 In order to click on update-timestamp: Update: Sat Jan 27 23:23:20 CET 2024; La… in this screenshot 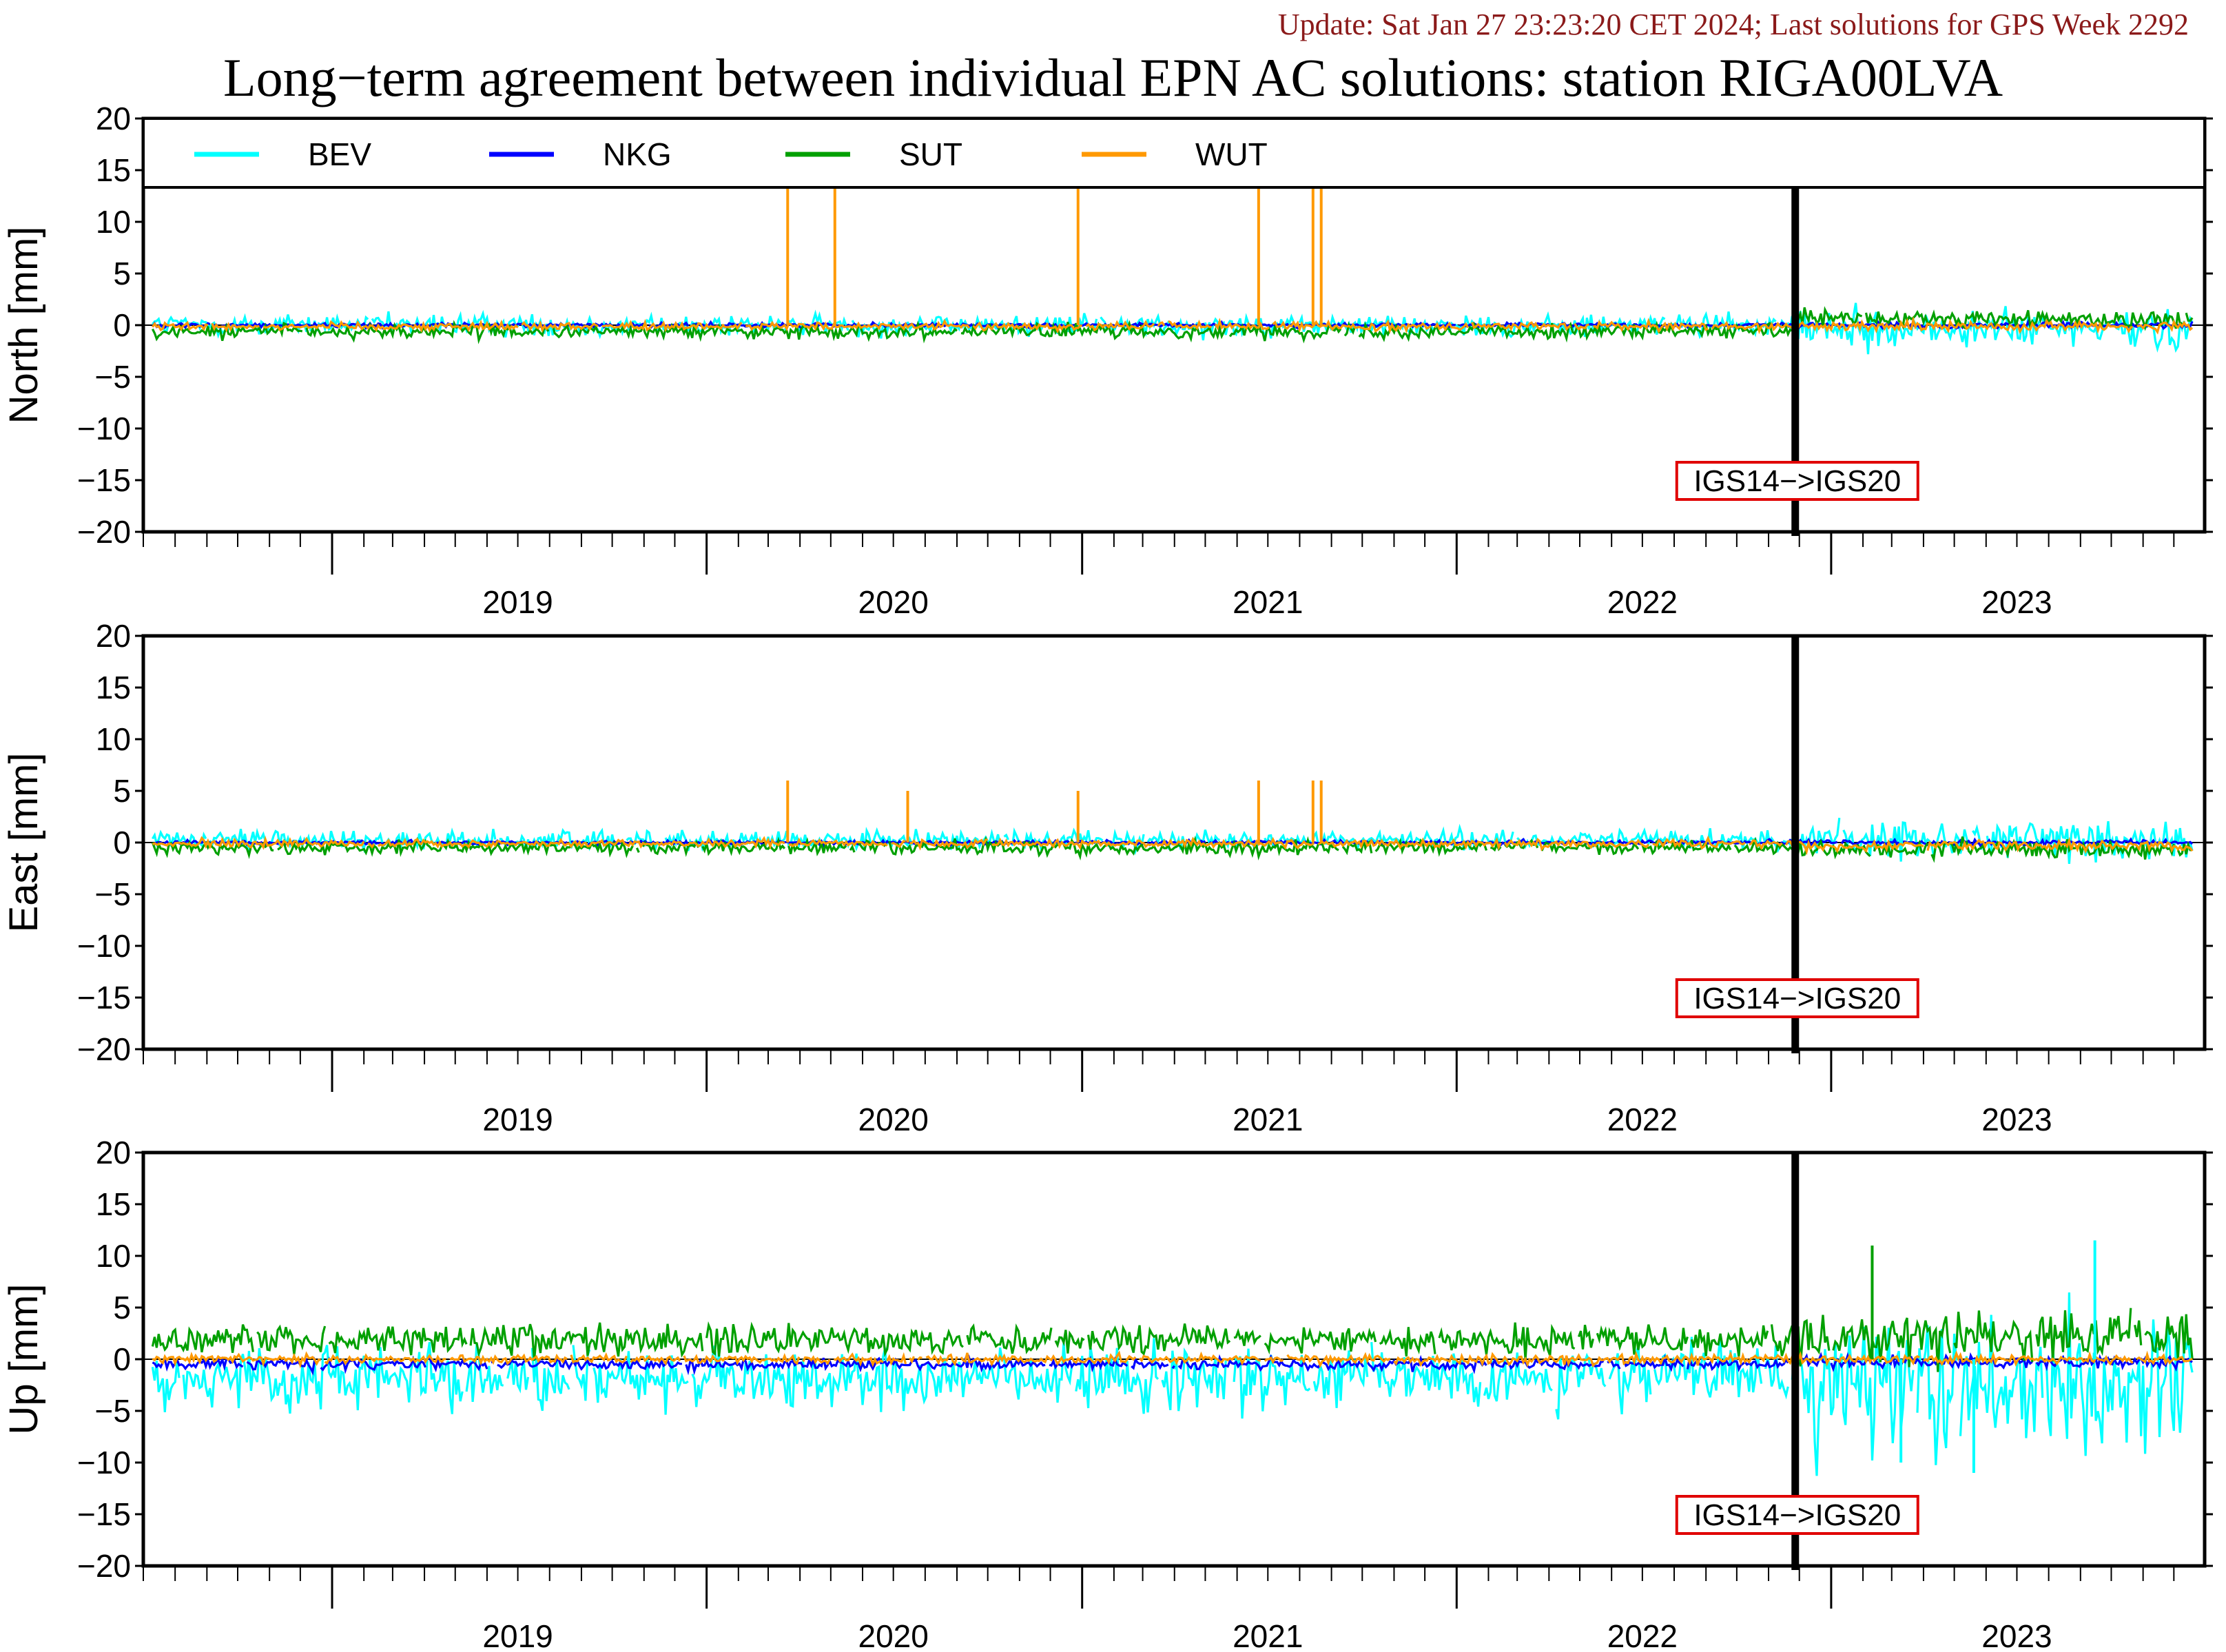, I will do `click(1733, 24)`.